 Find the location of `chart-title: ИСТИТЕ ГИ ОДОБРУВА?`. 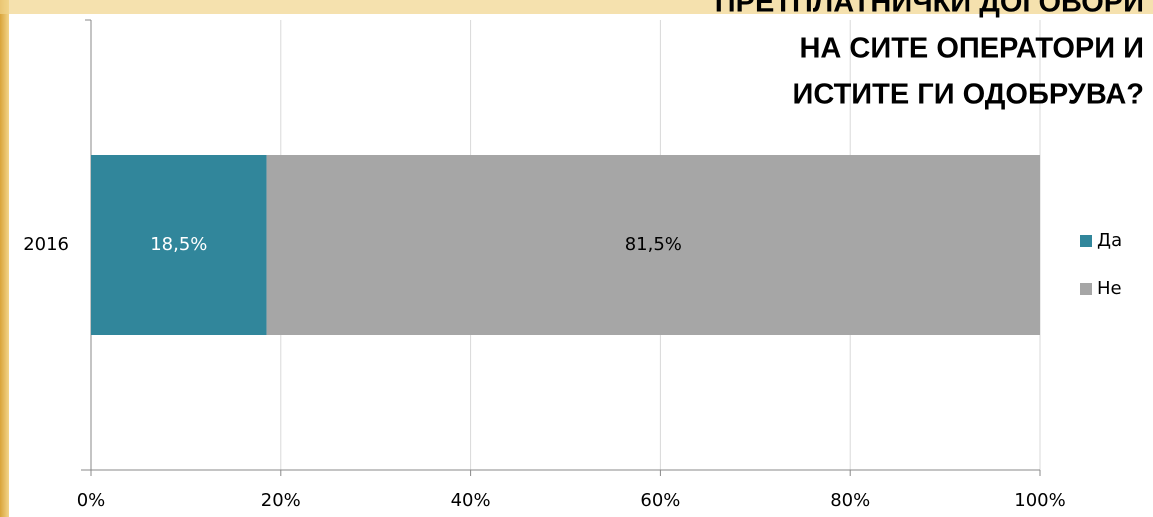

chart-title: ИСТИТЕ ГИ ОДОБРУВА? is located at coordinates (968, 95).